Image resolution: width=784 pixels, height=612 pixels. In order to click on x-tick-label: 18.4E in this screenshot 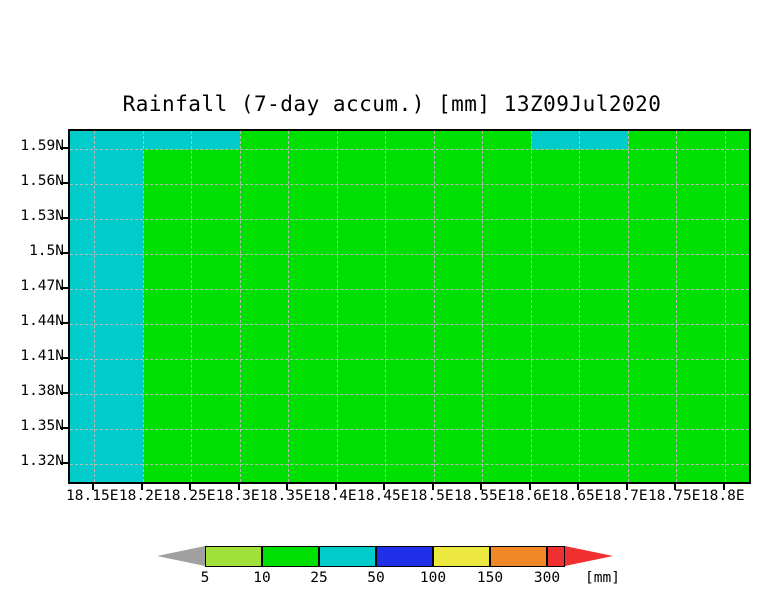, I will do `click(334, 496)`.